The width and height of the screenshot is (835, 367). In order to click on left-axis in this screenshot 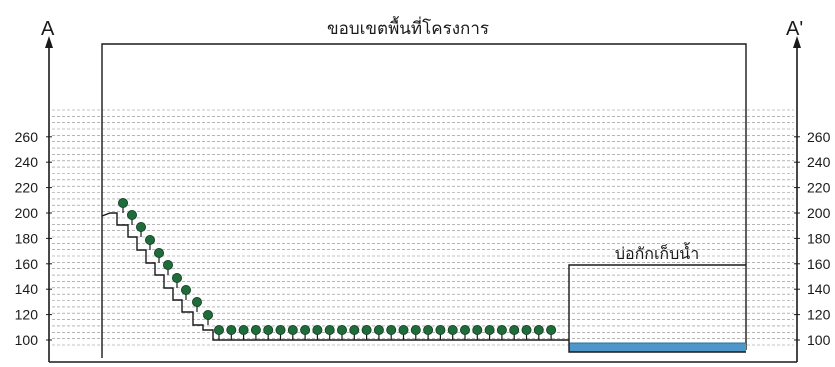, I will do `click(49, 199)`.